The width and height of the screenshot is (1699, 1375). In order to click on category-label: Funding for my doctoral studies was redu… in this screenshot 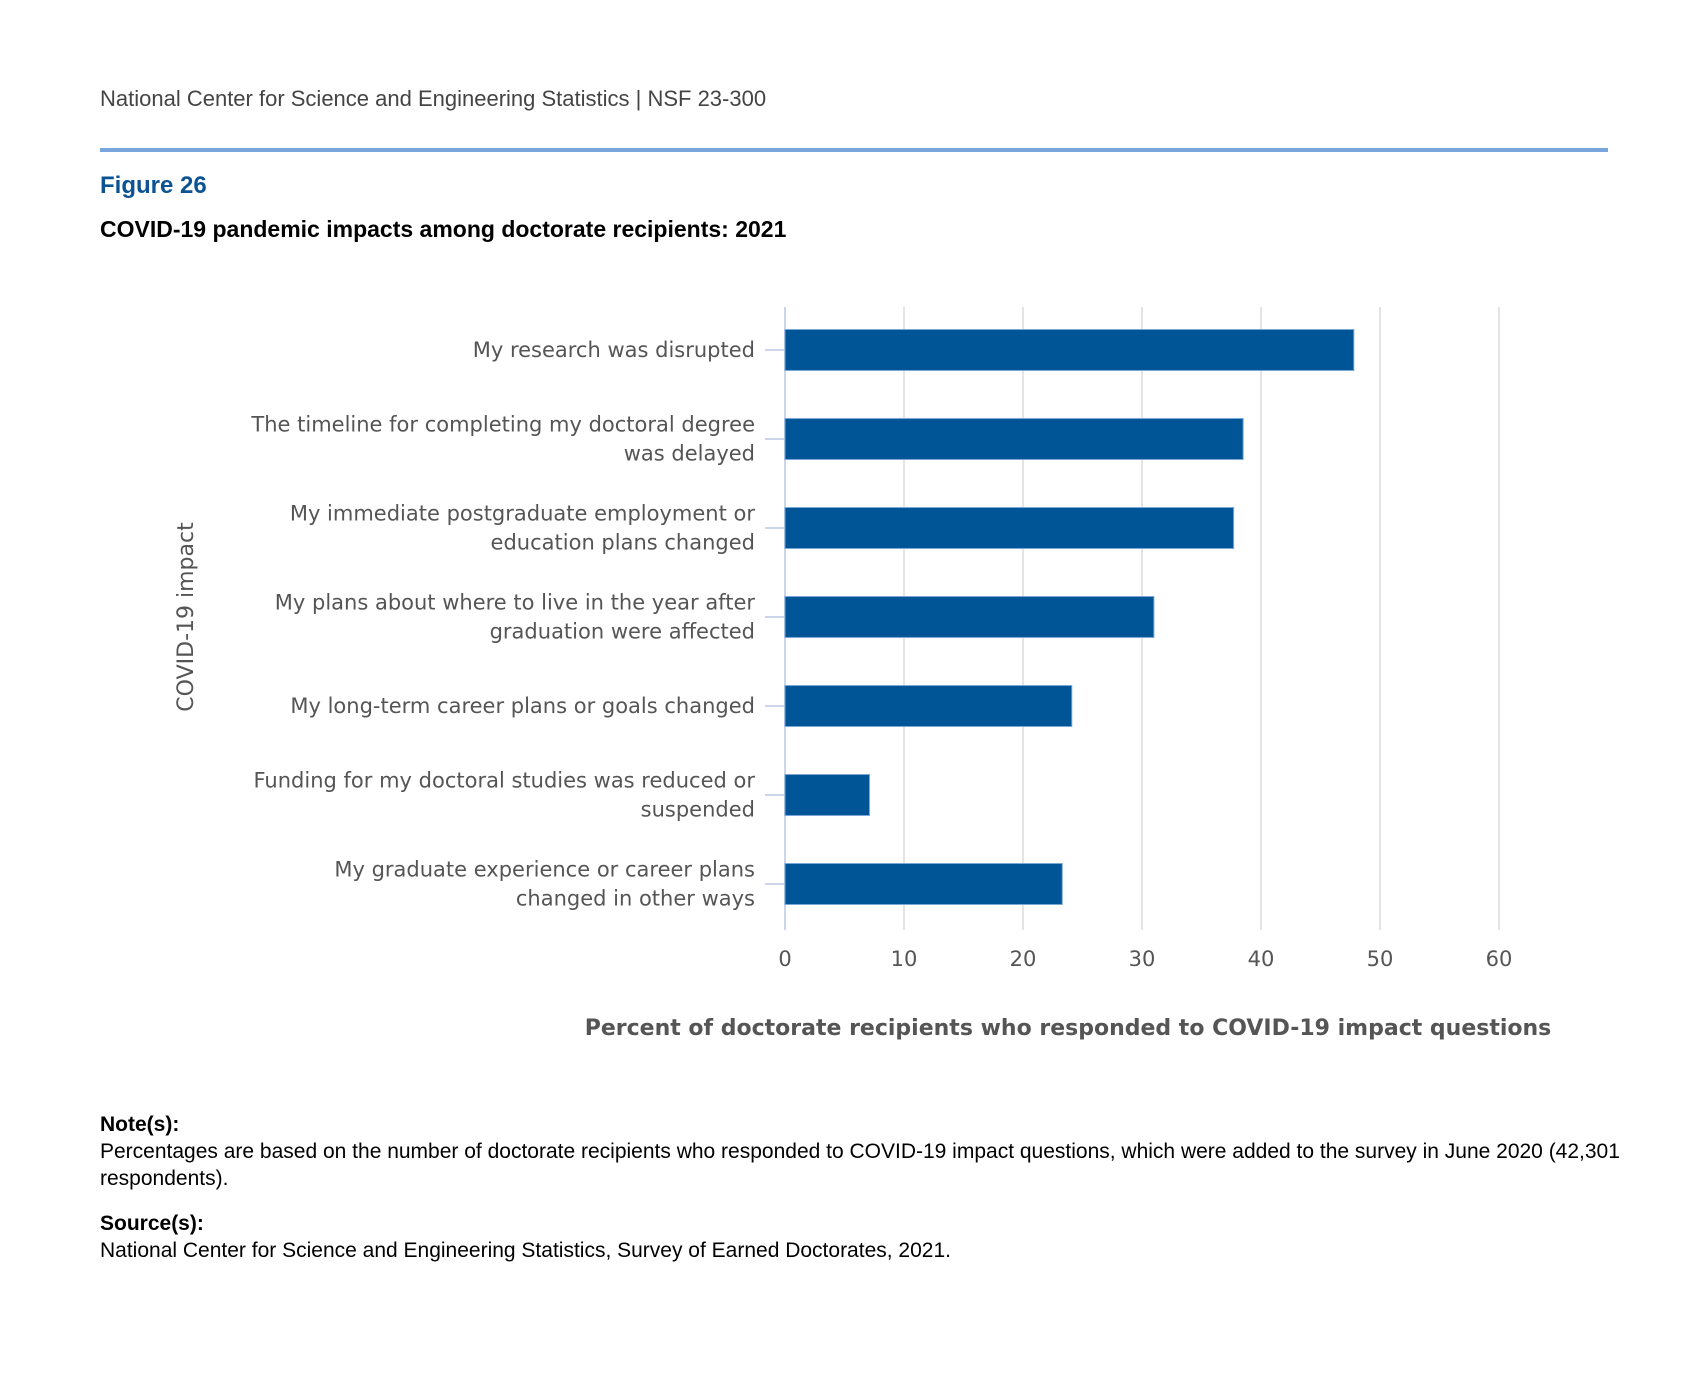, I will do `click(505, 795)`.